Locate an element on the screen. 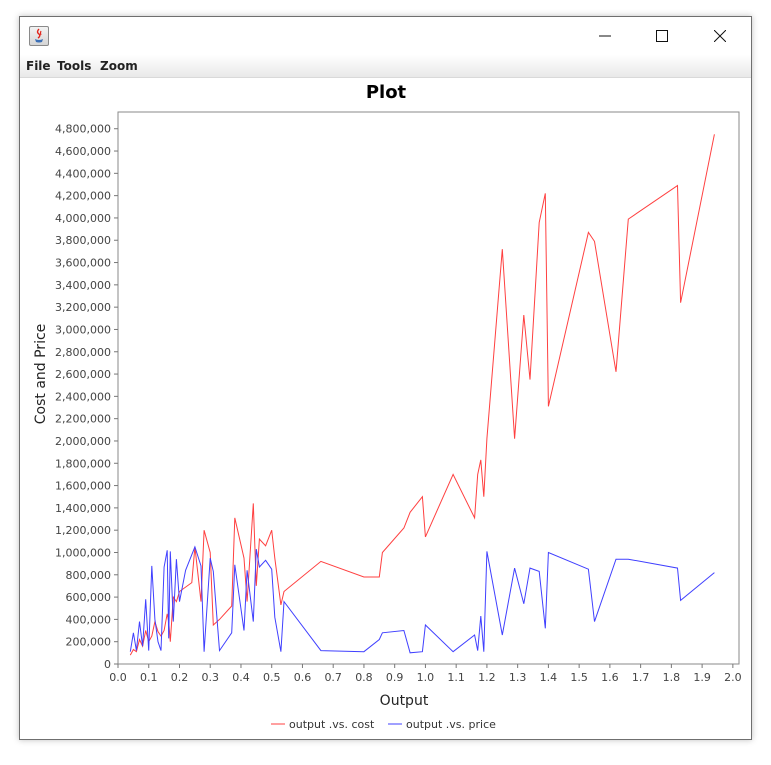  chart-title: Plot is located at coordinates (386, 92).